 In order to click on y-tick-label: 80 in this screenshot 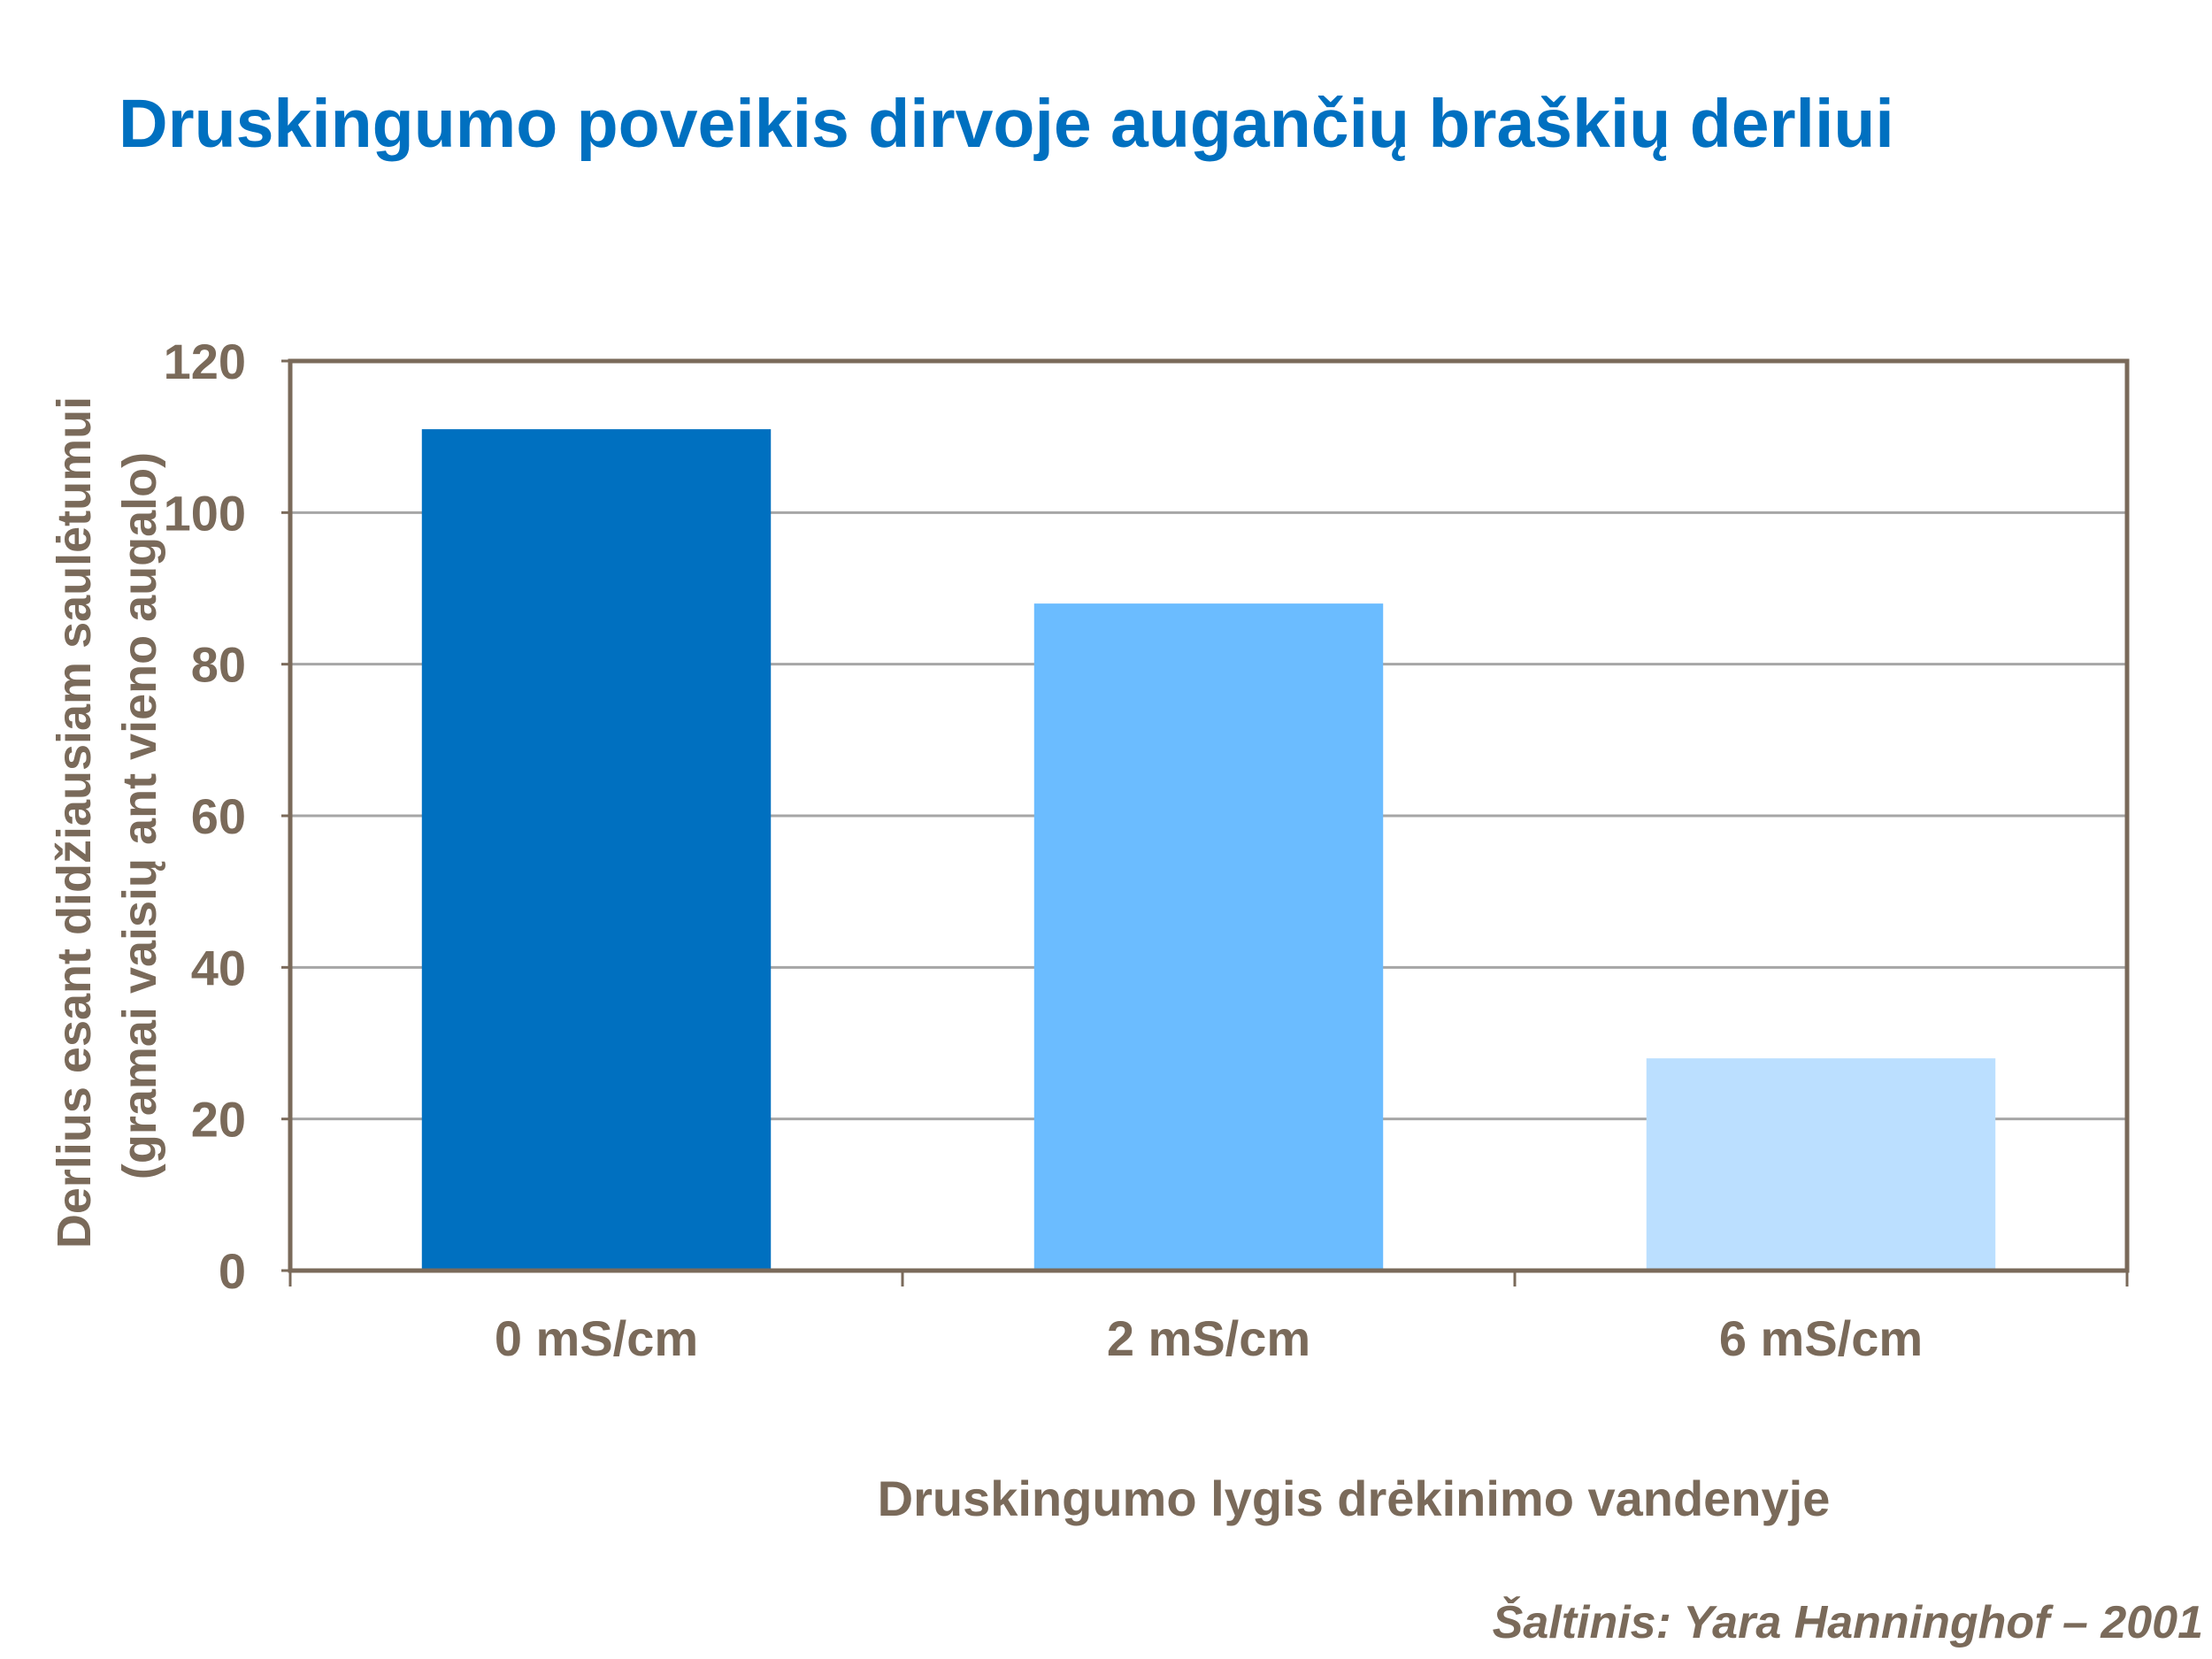, I will do `click(219, 665)`.